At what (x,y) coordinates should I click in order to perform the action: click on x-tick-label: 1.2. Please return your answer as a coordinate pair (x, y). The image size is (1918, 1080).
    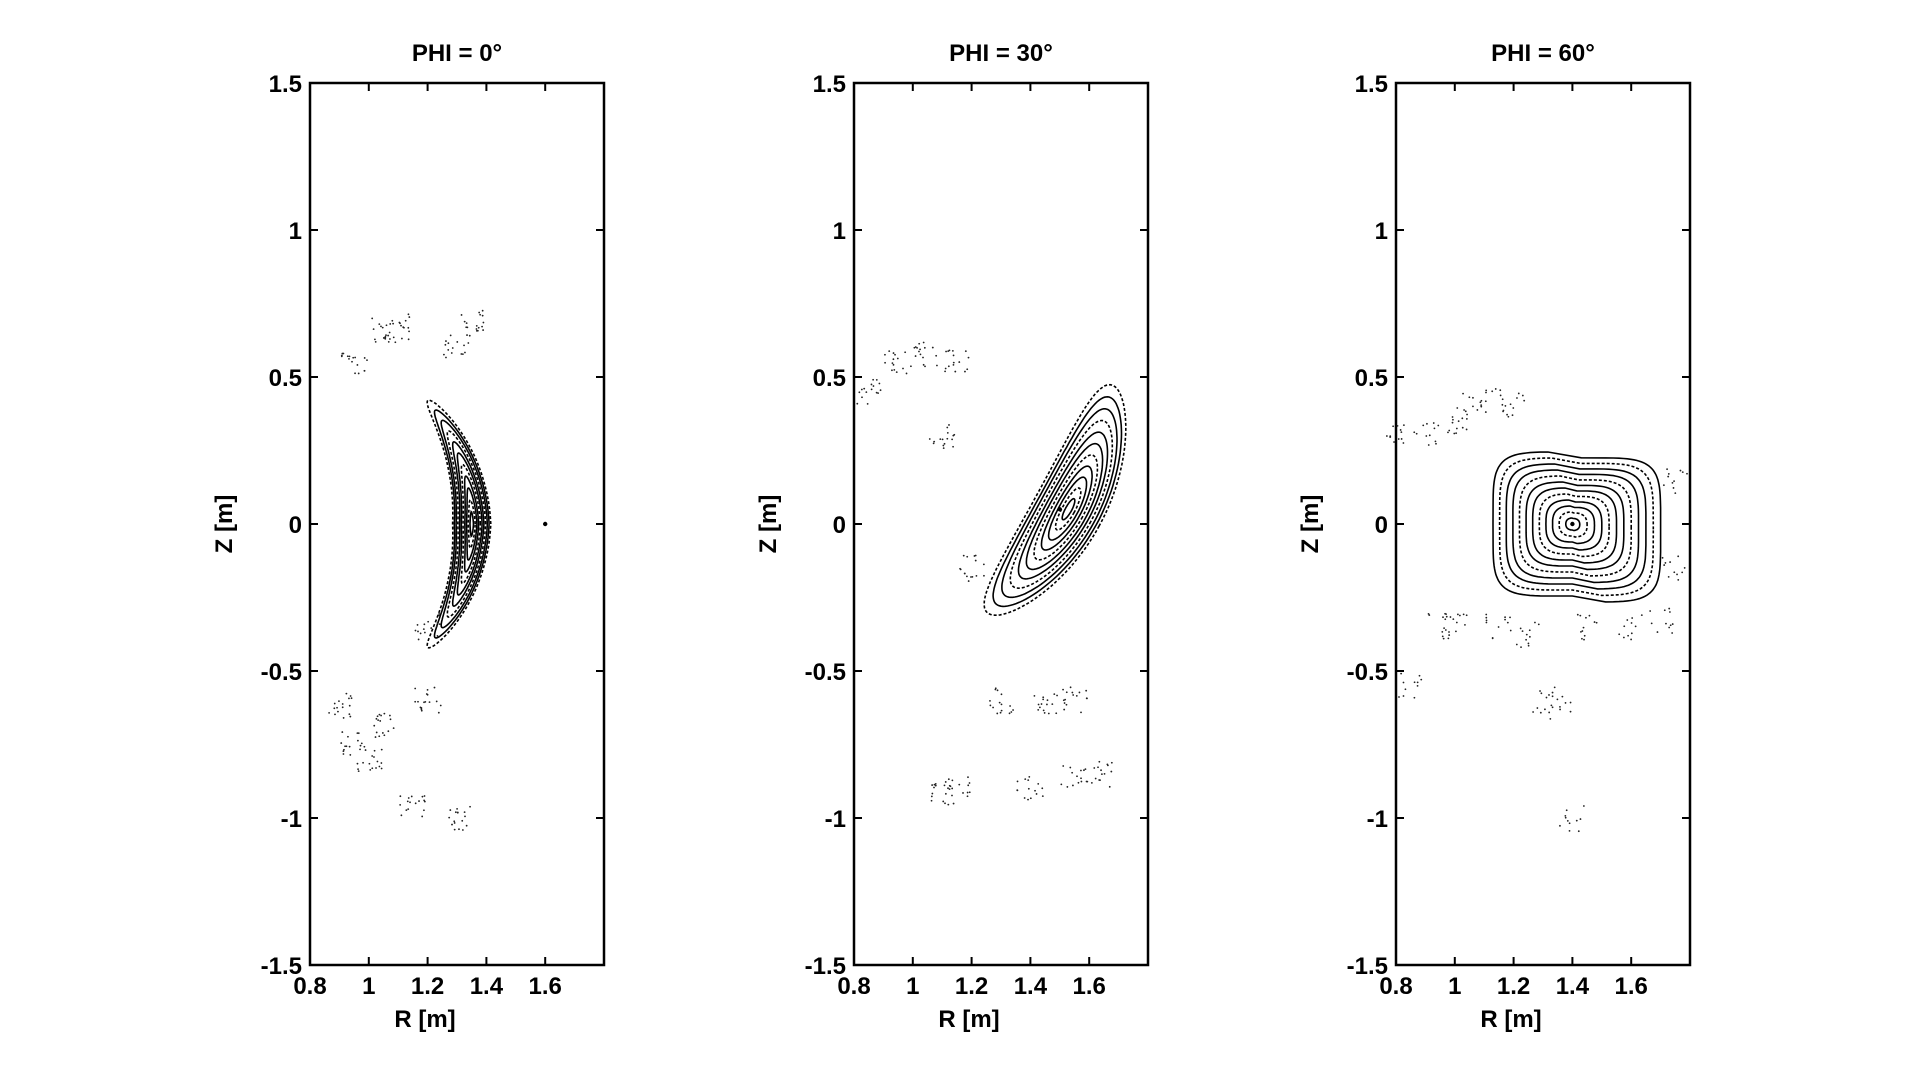
    Looking at the image, I should click on (1513, 986).